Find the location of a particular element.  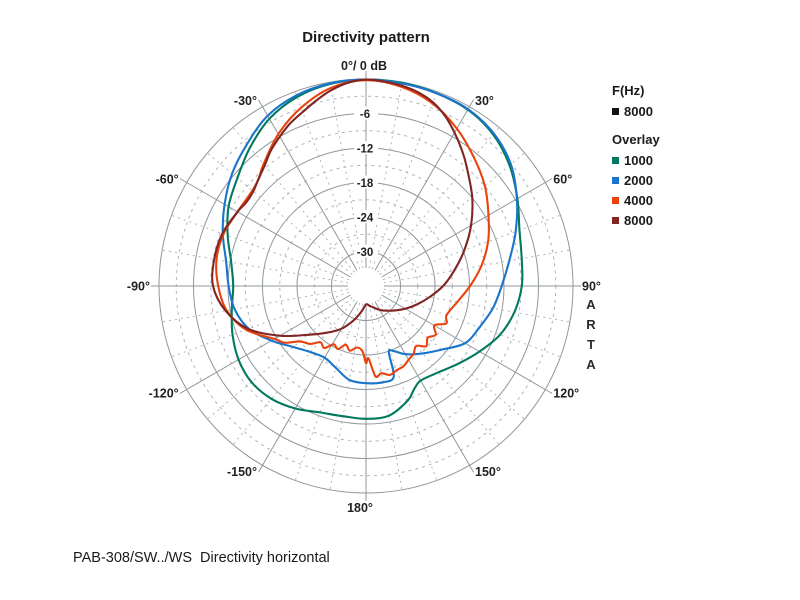

legend-item-overlay-4000: 4000 is located at coordinates (636, 202).